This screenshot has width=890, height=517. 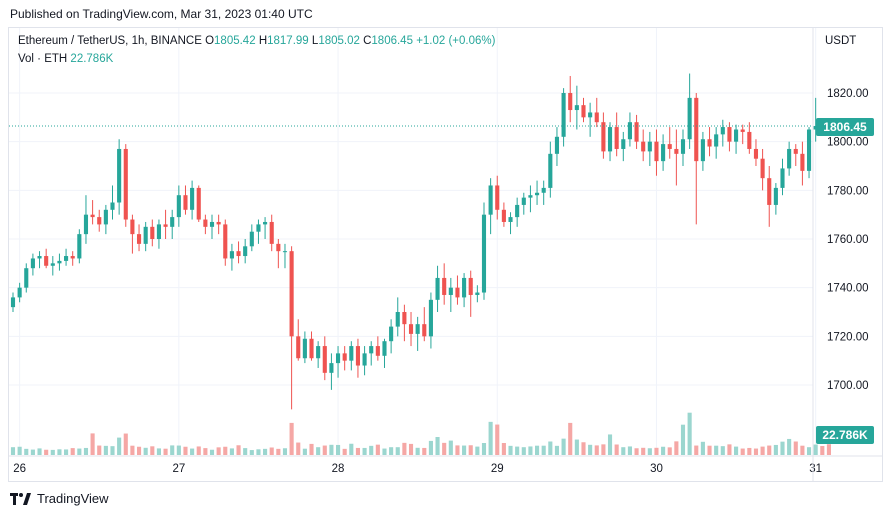 What do you see at coordinates (845, 127) in the screenshot?
I see `last-price-tag: 1806.45` at bounding box center [845, 127].